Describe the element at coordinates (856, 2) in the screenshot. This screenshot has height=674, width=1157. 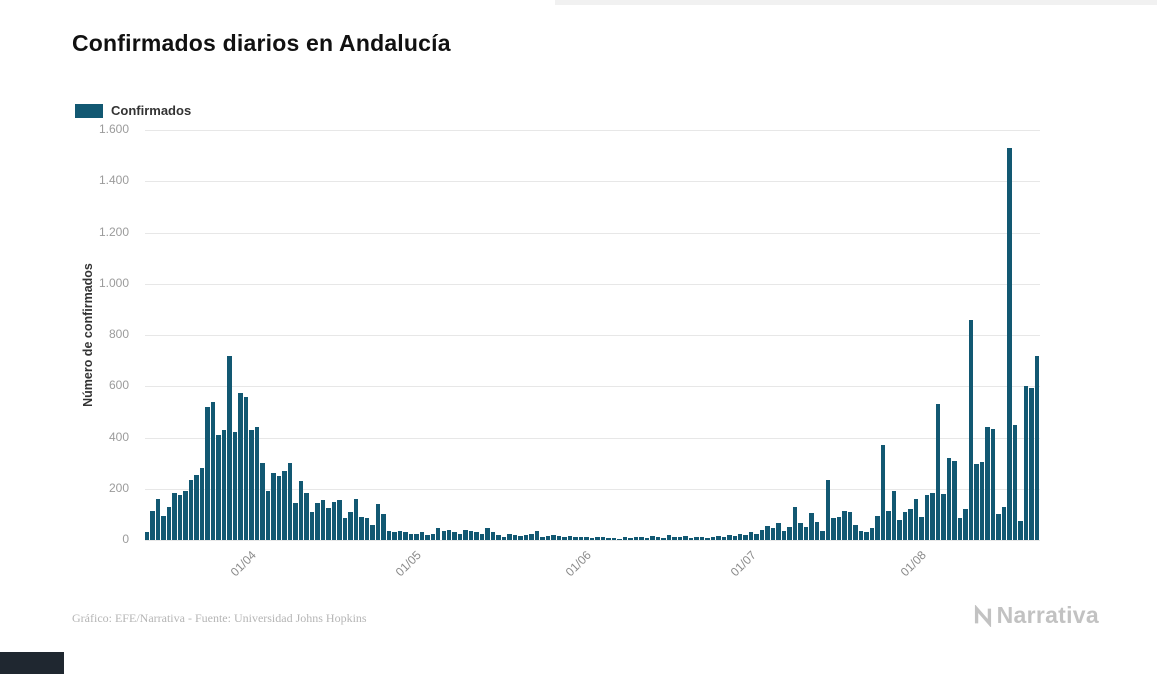
I see `top-edge-artifact` at that location.